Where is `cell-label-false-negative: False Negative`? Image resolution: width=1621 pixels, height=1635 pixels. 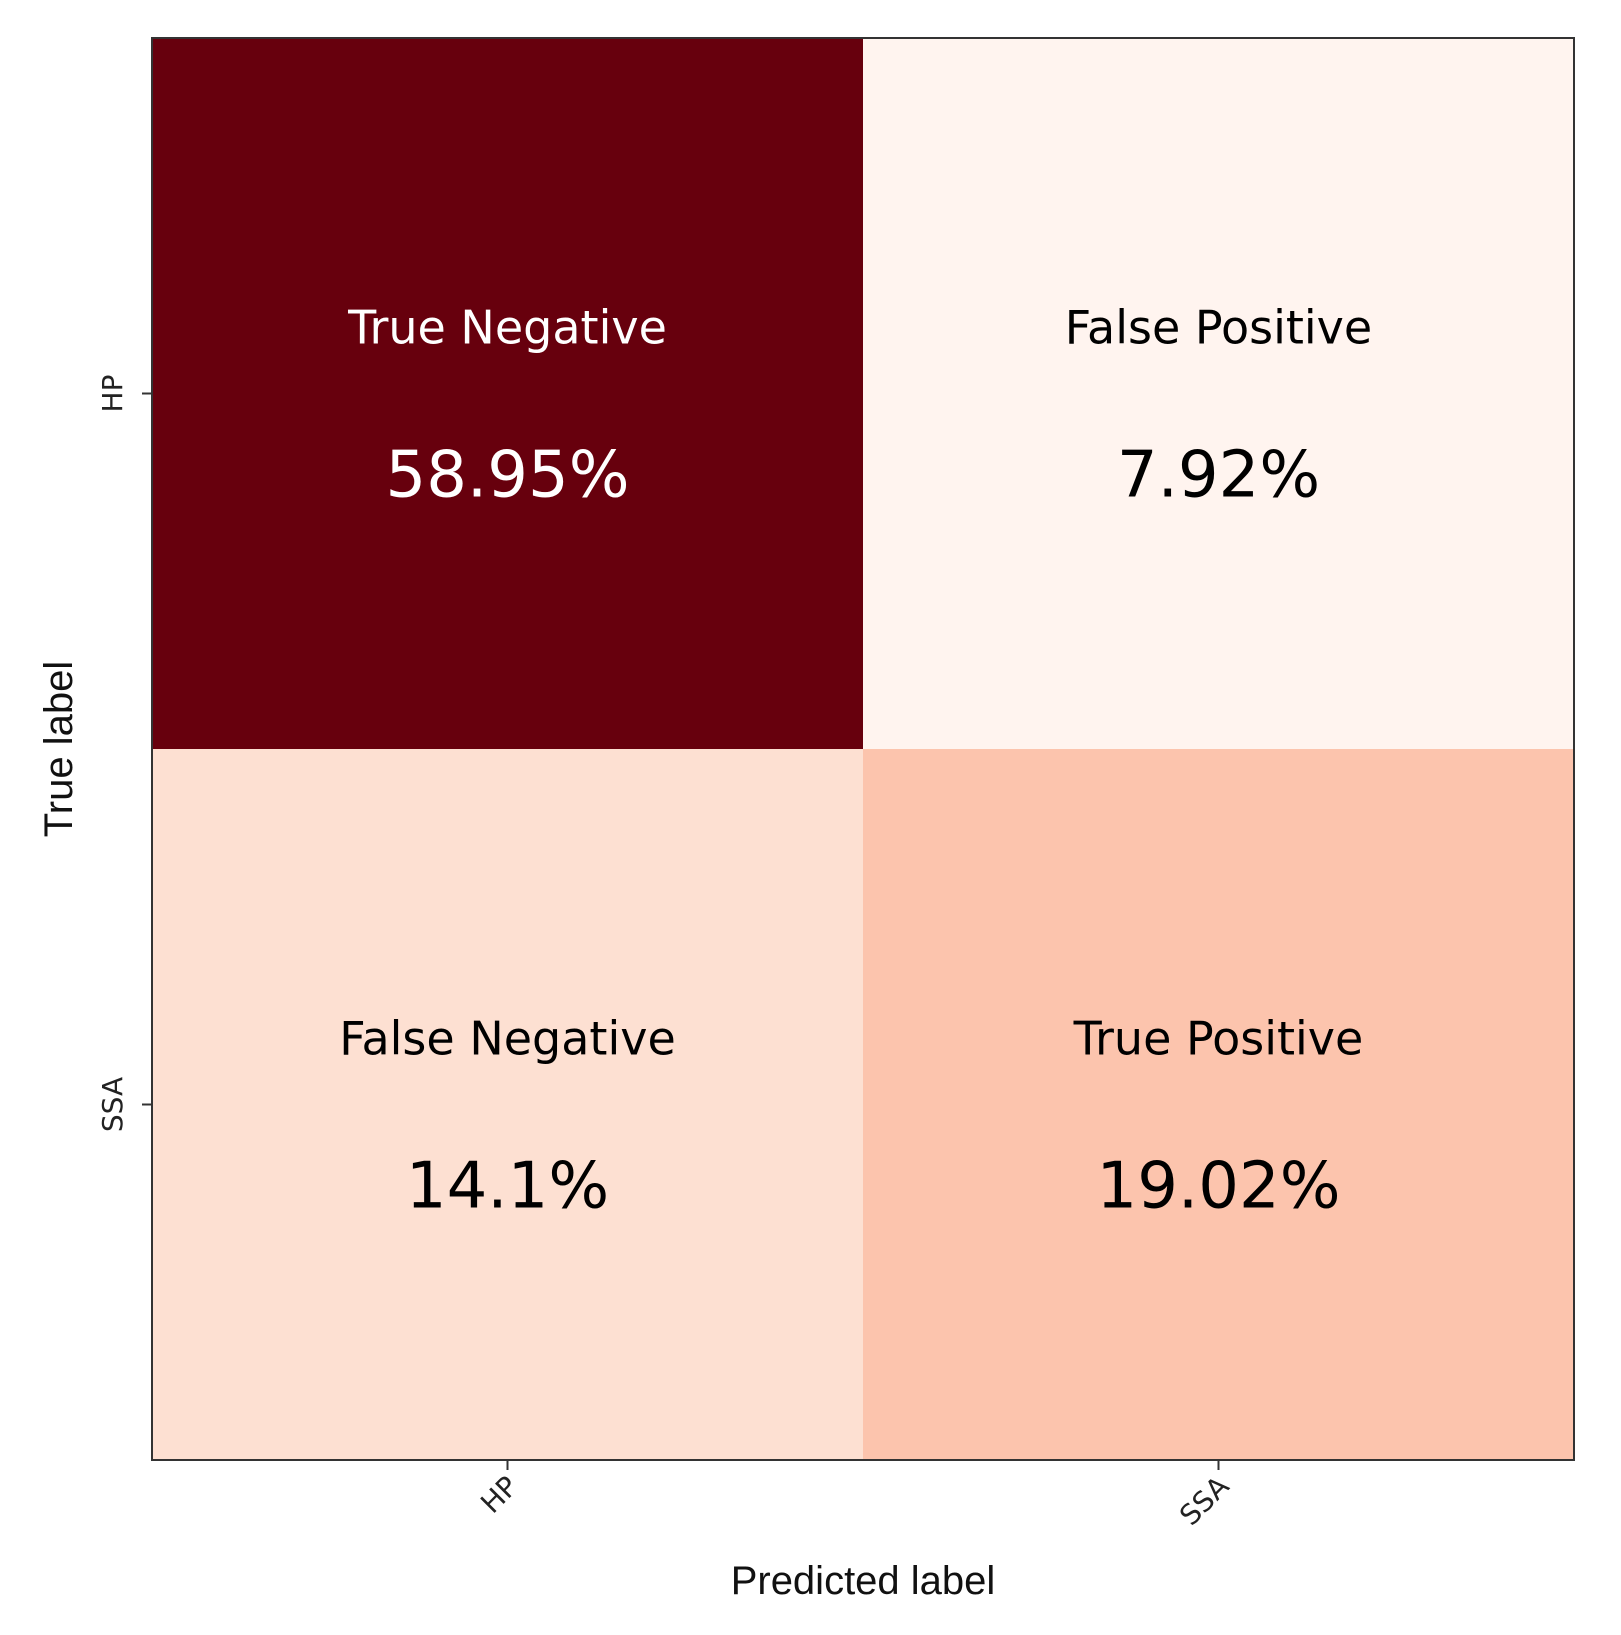
cell-label-false-negative: False Negative is located at coordinates (507, 1039).